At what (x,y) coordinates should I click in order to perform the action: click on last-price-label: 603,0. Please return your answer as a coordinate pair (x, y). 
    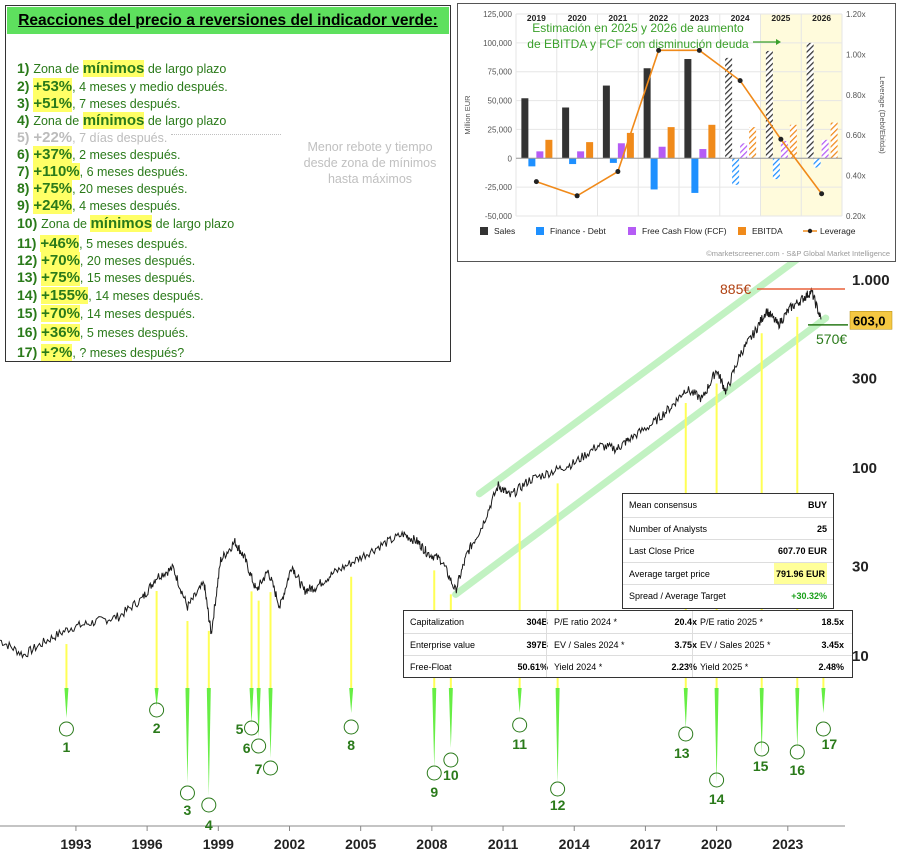
    Looking at the image, I should click on (869, 320).